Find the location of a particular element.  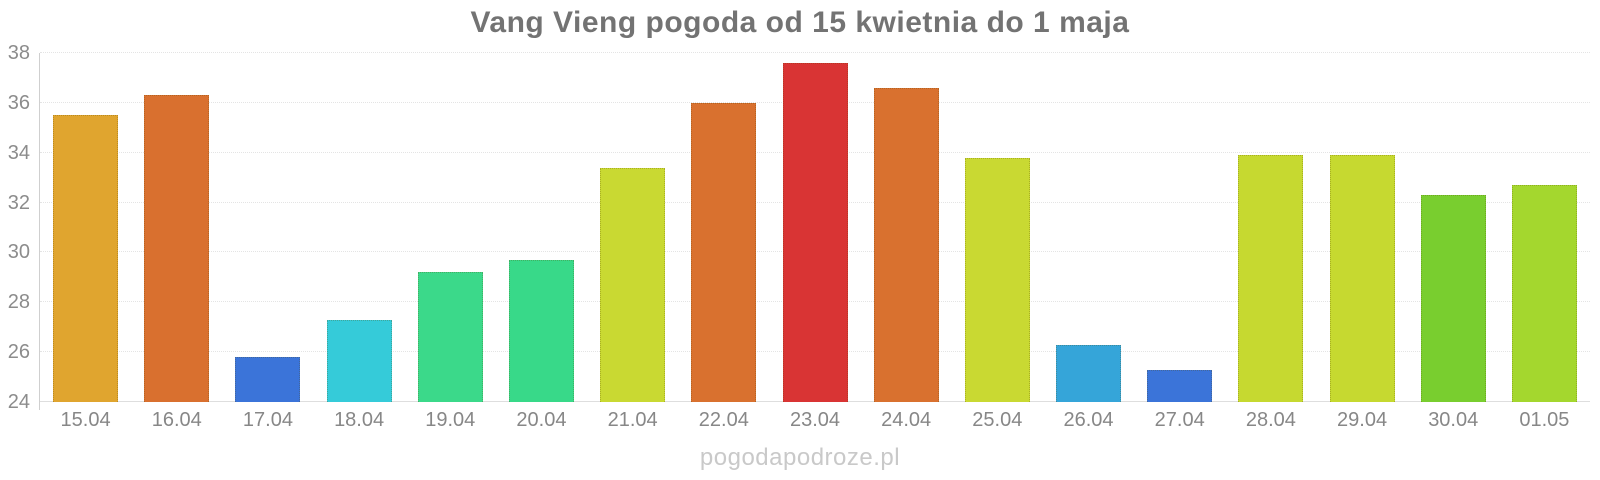

gridline is located at coordinates (815, 52).